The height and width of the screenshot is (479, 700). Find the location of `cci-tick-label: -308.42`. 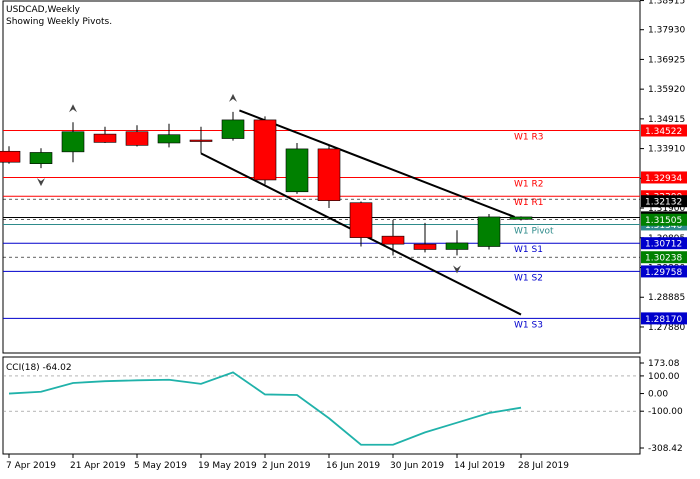

cci-tick-label: -308.42 is located at coordinates (665, 449).